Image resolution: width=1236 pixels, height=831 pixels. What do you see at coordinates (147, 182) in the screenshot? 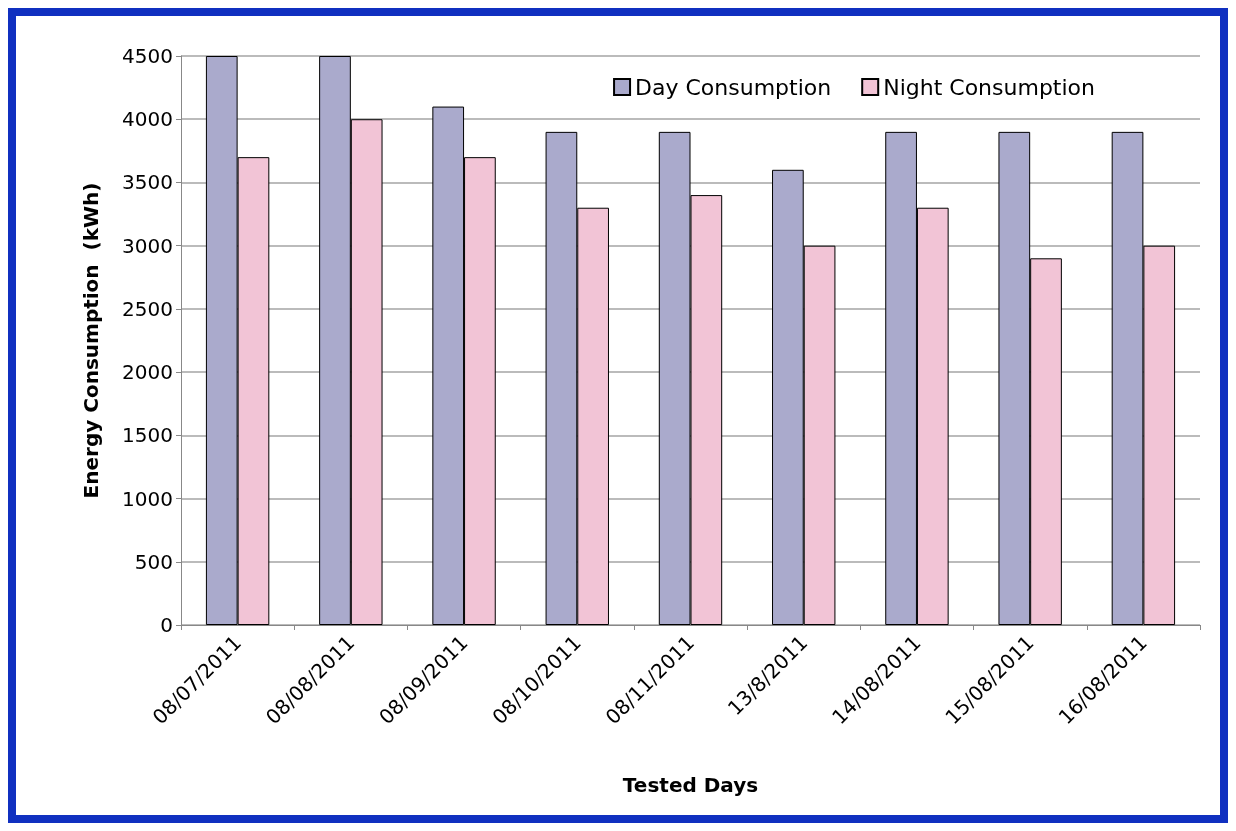
I see `y-tick-label: 3500` at bounding box center [147, 182].